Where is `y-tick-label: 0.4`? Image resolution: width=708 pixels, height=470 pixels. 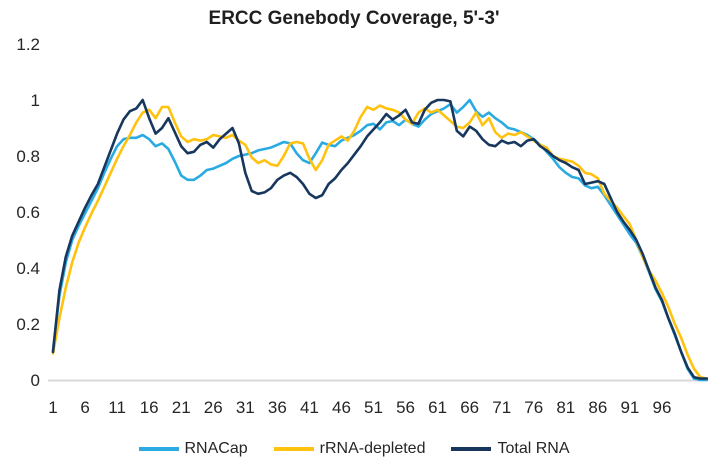
y-tick-label: 0.4 is located at coordinates (28, 268).